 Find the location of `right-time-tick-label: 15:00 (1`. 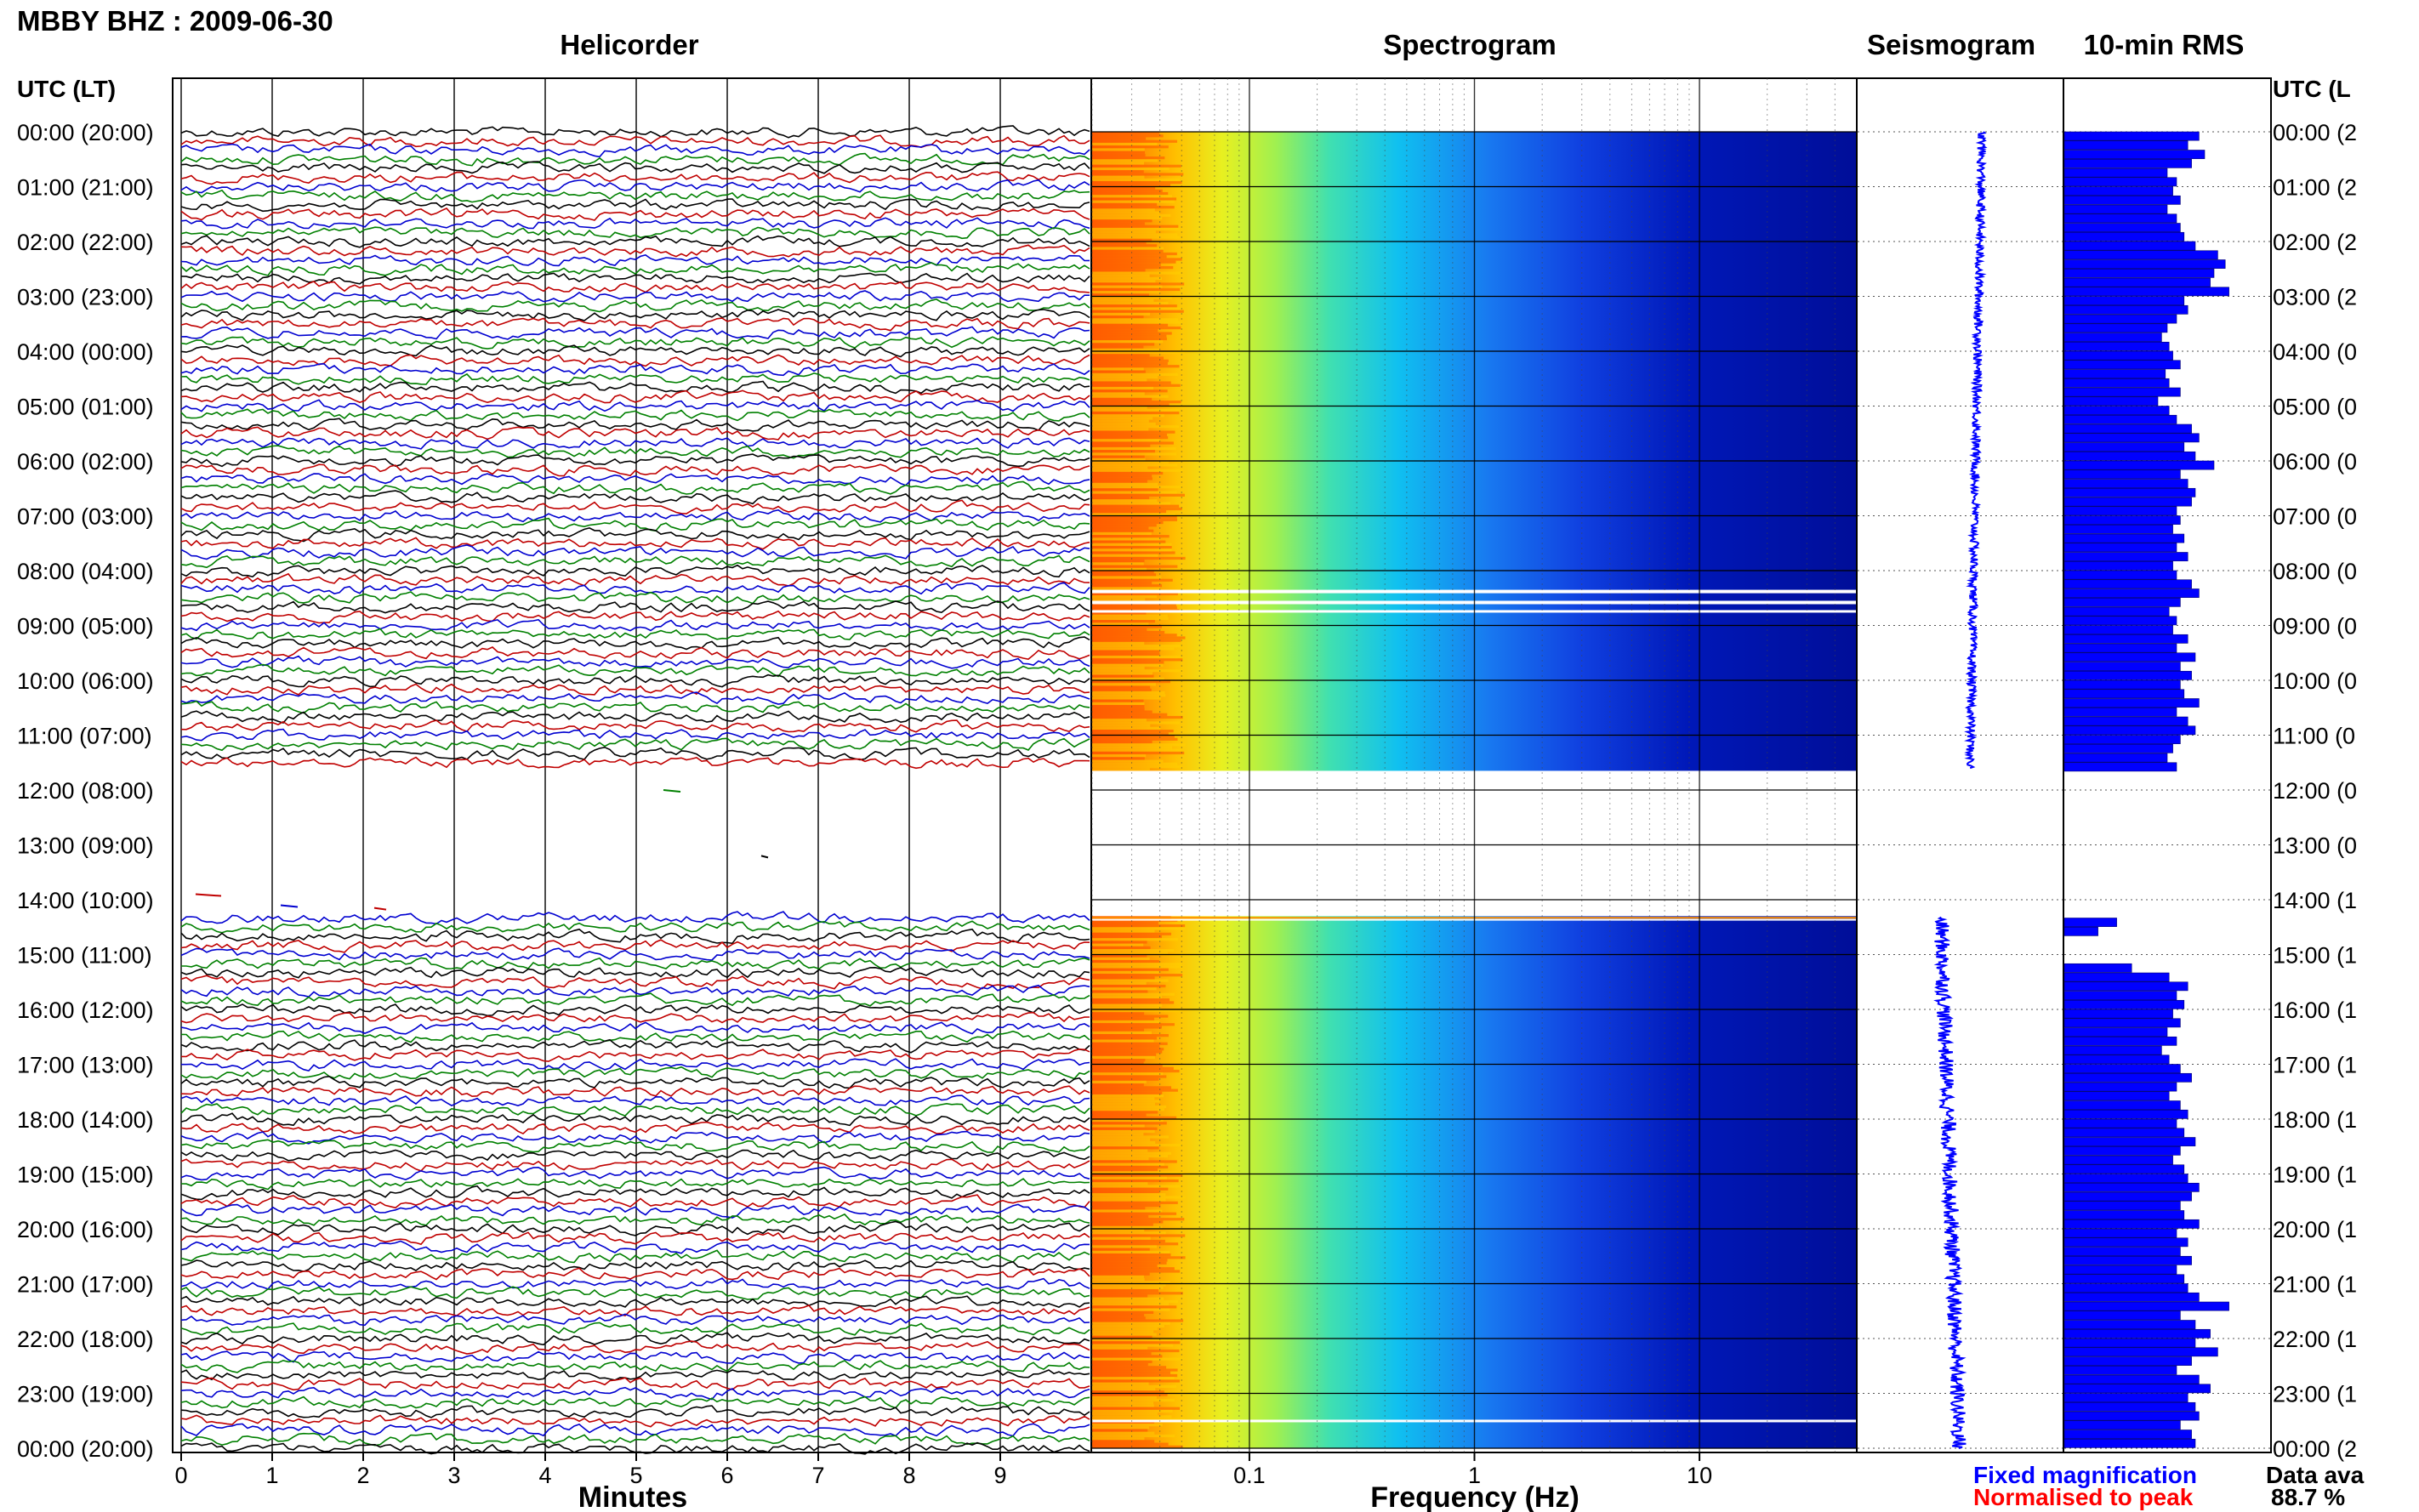

right-time-tick-label: 15:00 (1 is located at coordinates (2315, 956).